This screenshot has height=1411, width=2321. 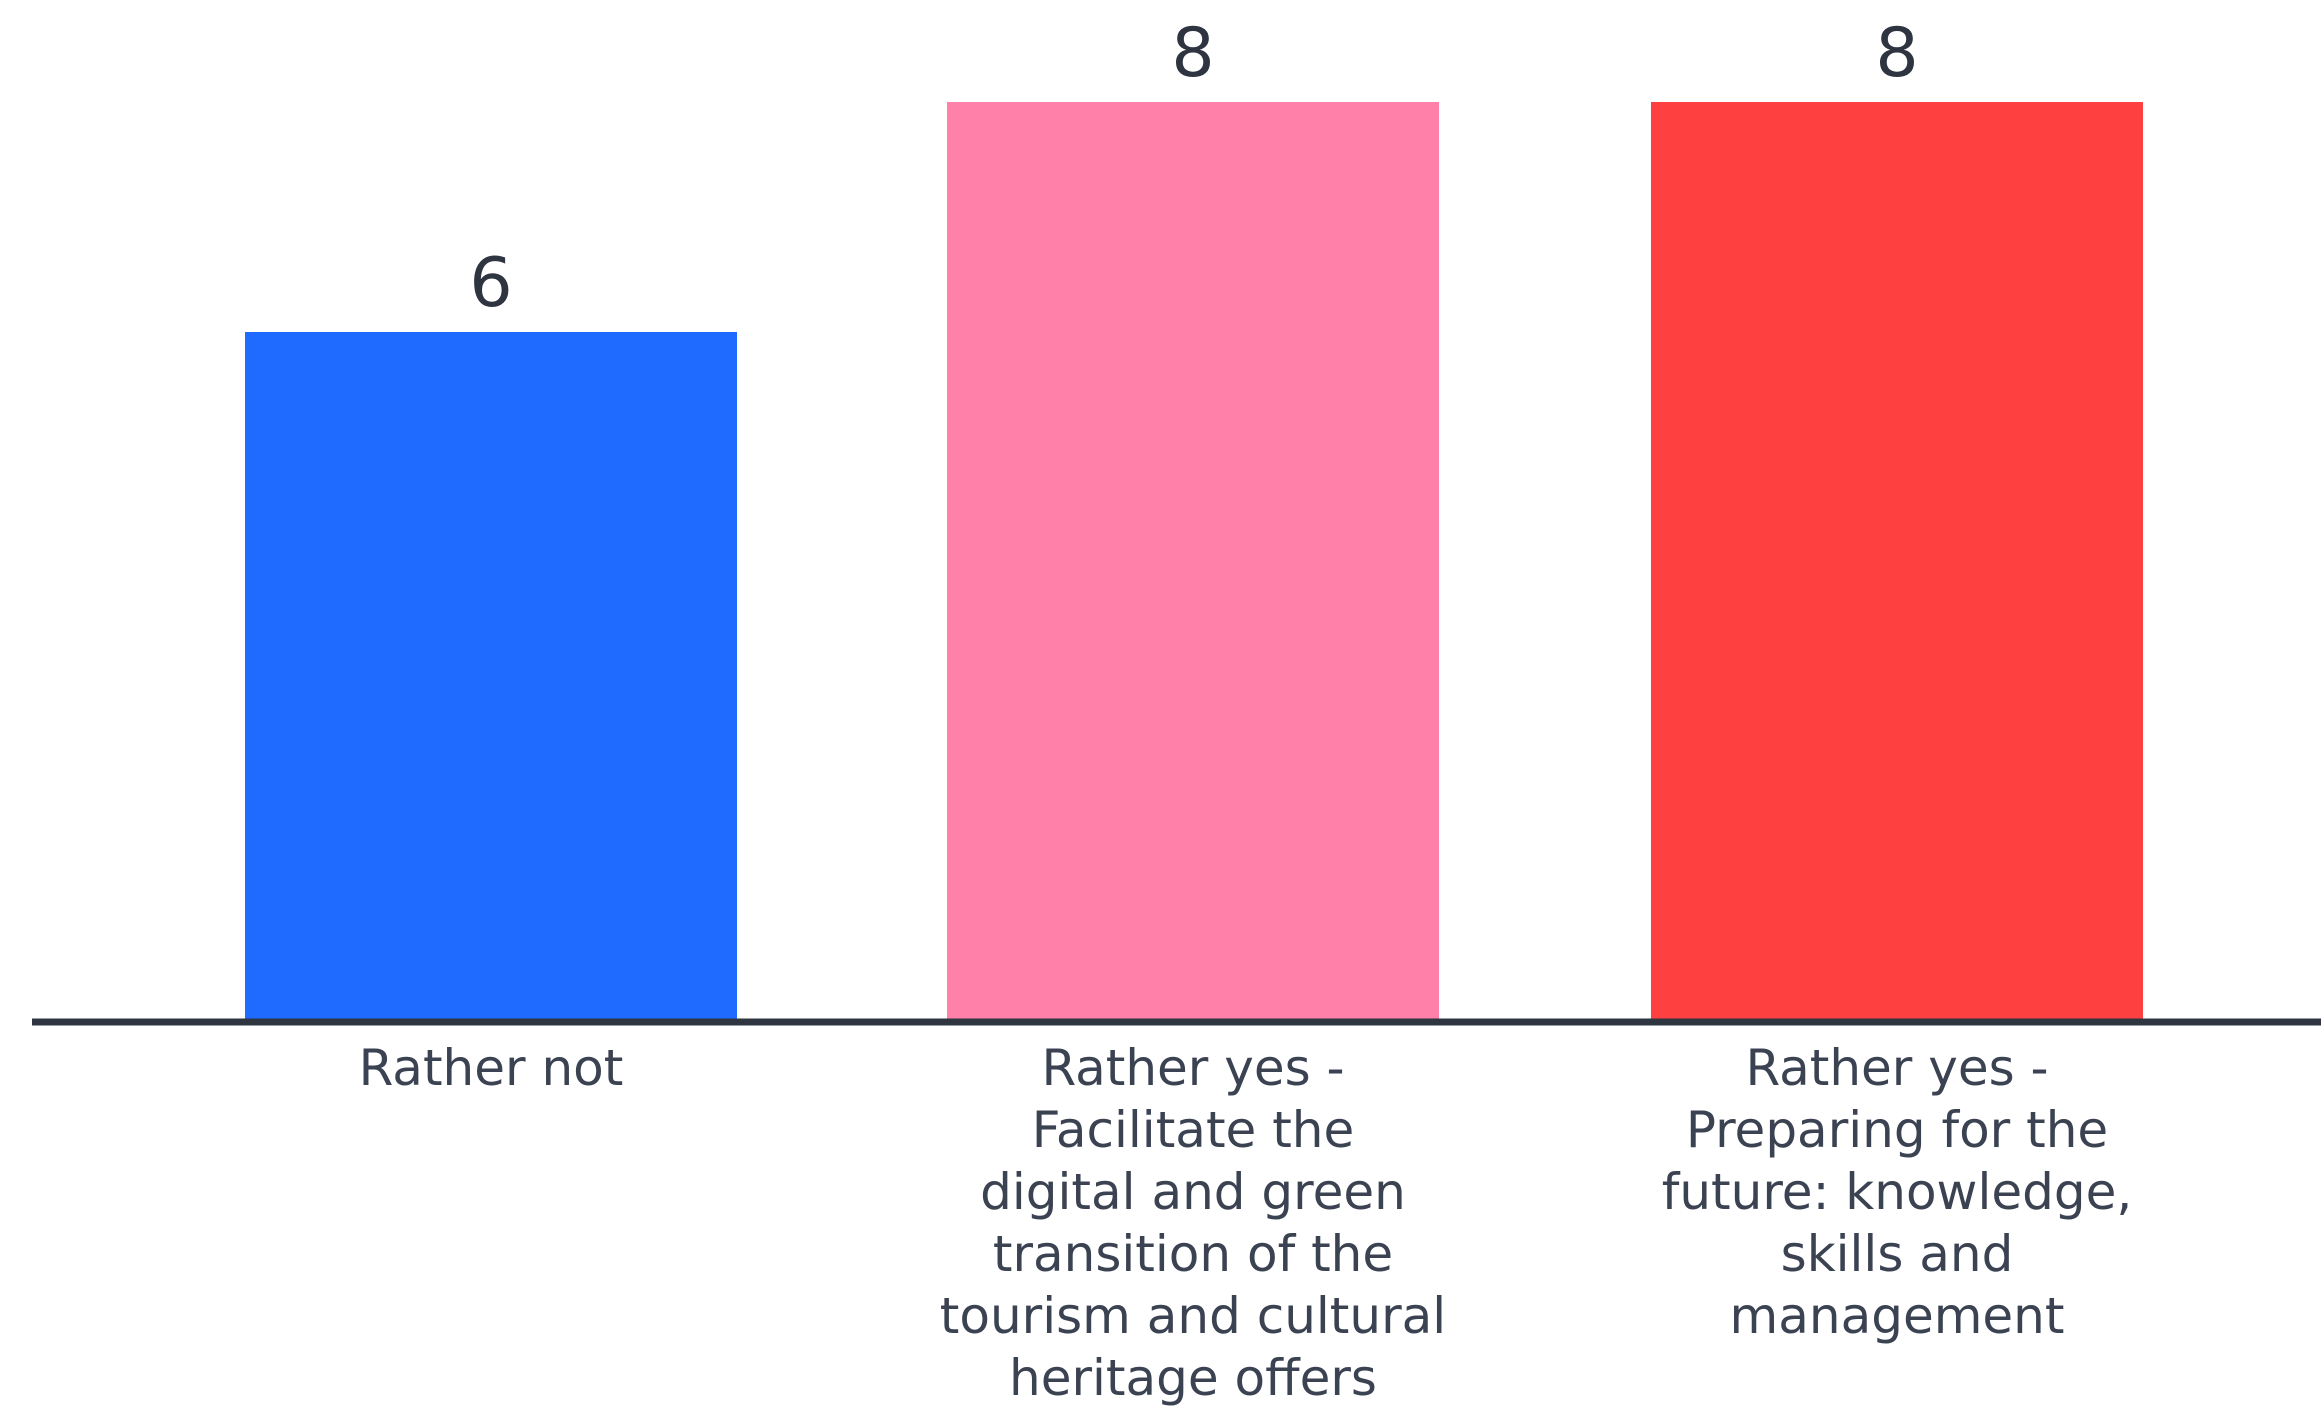 I want to click on category-label-line: heritage offers, so click(x=1193, y=1378).